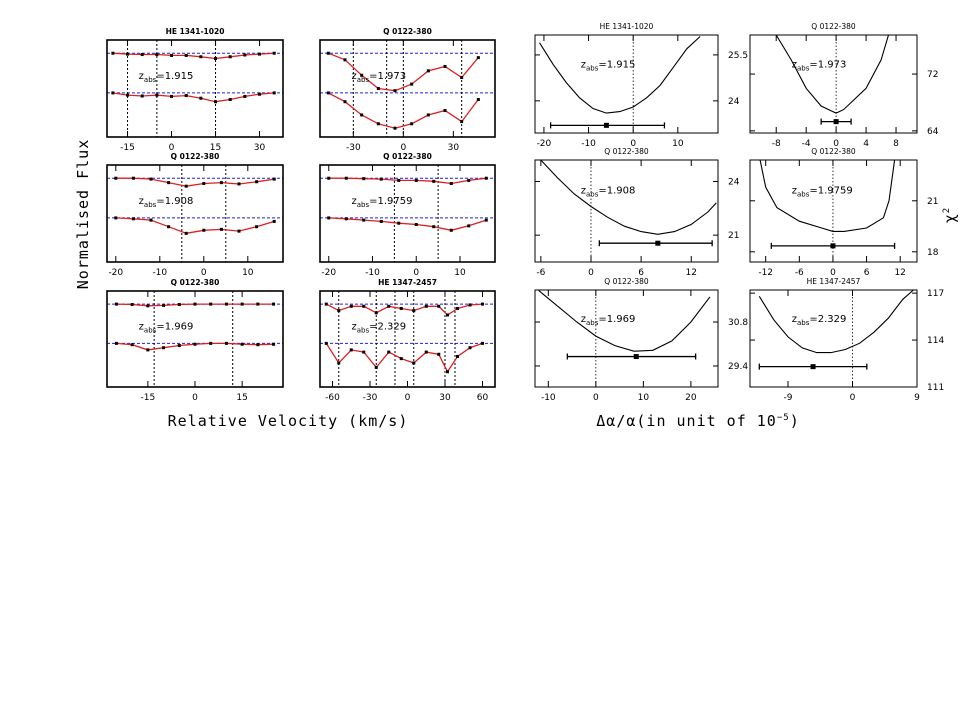  Describe the element at coordinates (819, 320) in the screenshot. I see `annotation: zabs=2.329` at that location.